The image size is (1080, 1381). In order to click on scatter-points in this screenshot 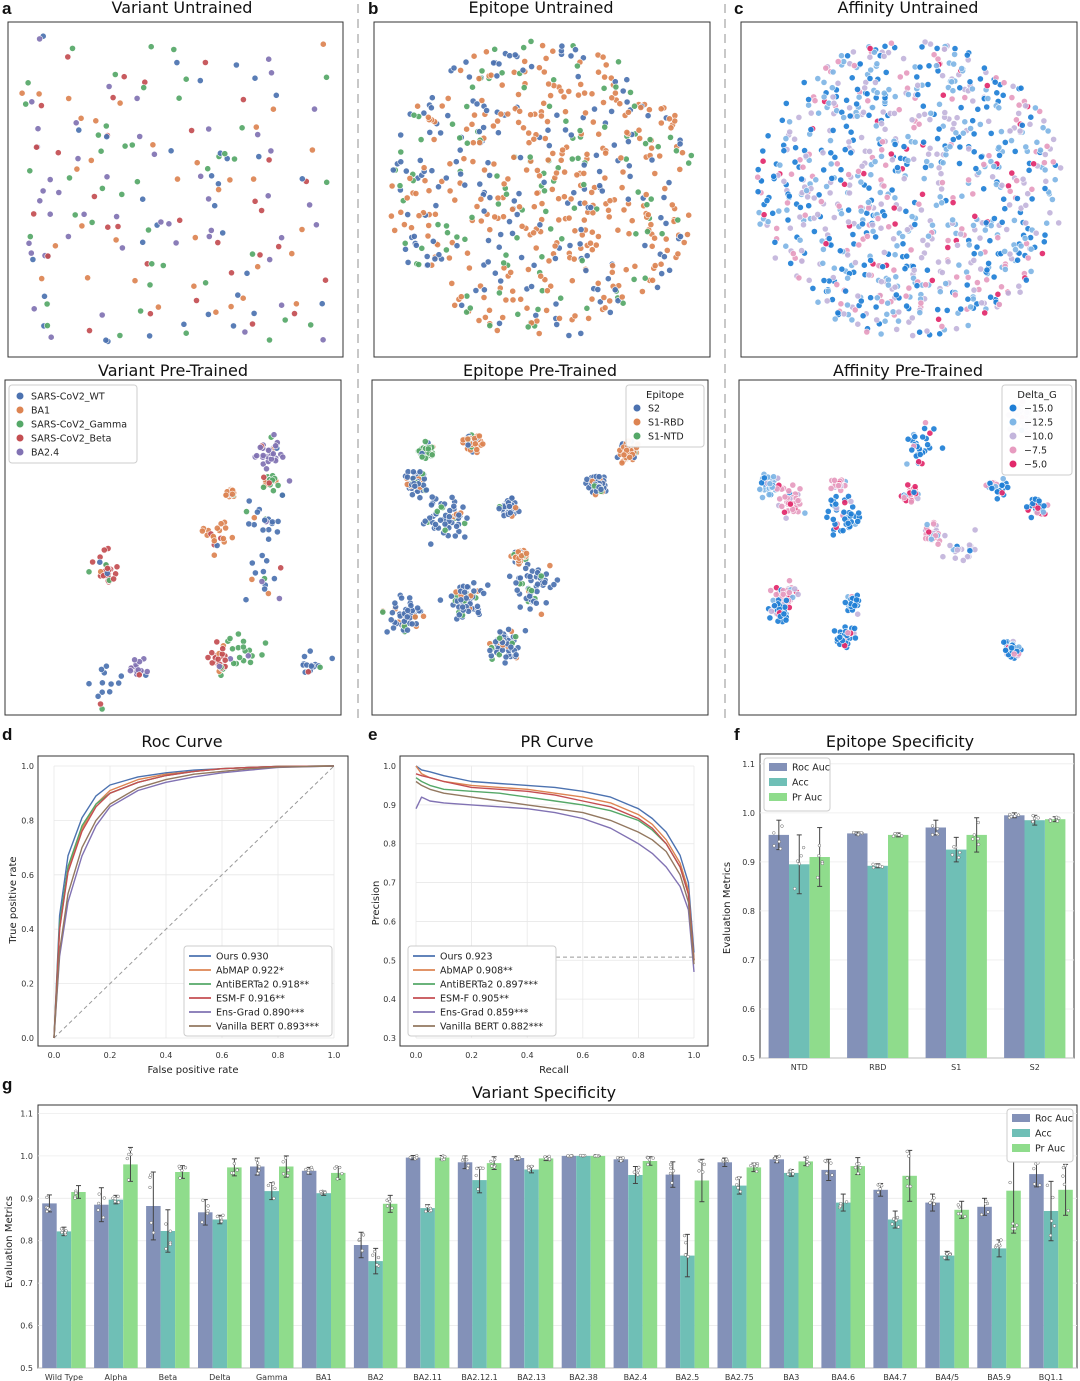, I will do `click(210, 572)`.